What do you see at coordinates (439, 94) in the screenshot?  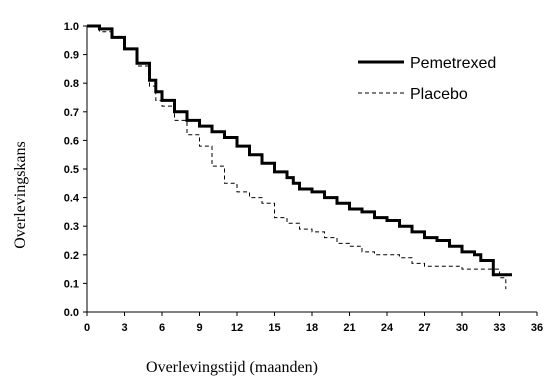 I see `legend-label-placebo: Placebo` at bounding box center [439, 94].